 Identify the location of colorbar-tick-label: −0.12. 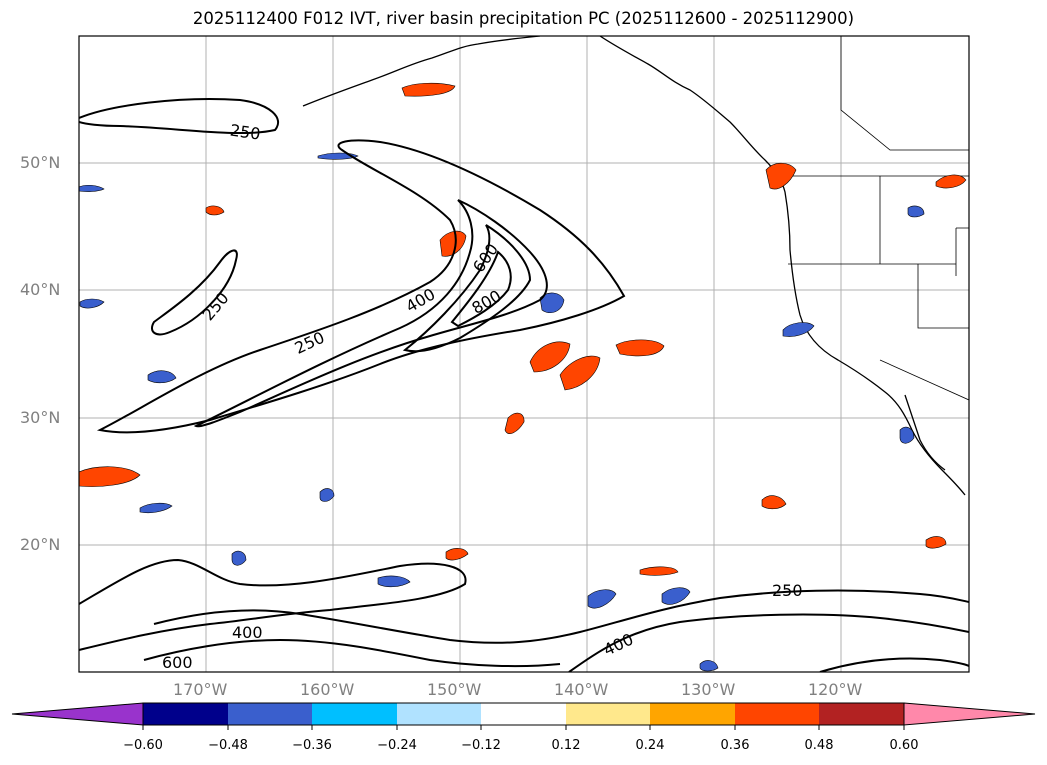
(481, 745).